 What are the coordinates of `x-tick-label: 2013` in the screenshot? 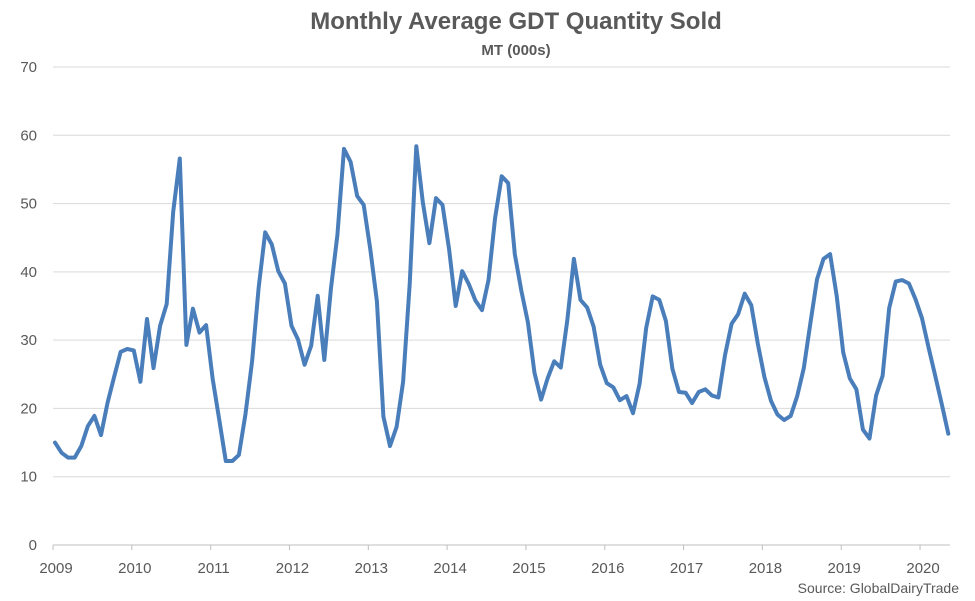 It's located at (371, 568).